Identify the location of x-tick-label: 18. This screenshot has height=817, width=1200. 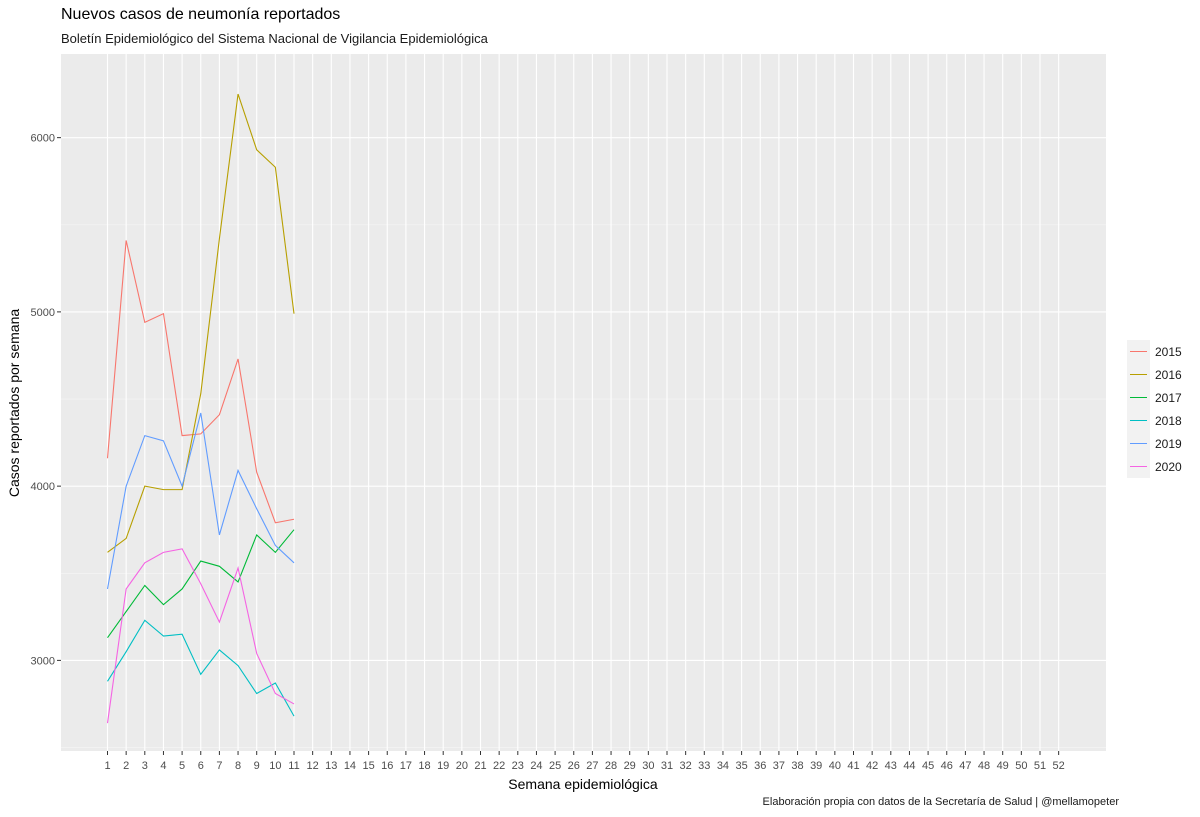
(424, 766).